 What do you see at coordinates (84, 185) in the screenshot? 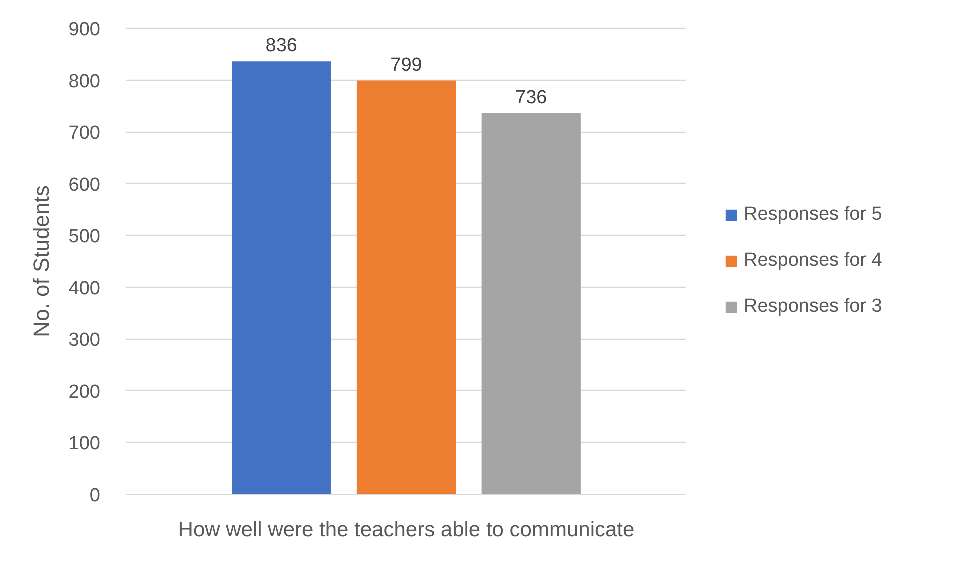
I see `y-tick-label: 600` at bounding box center [84, 185].